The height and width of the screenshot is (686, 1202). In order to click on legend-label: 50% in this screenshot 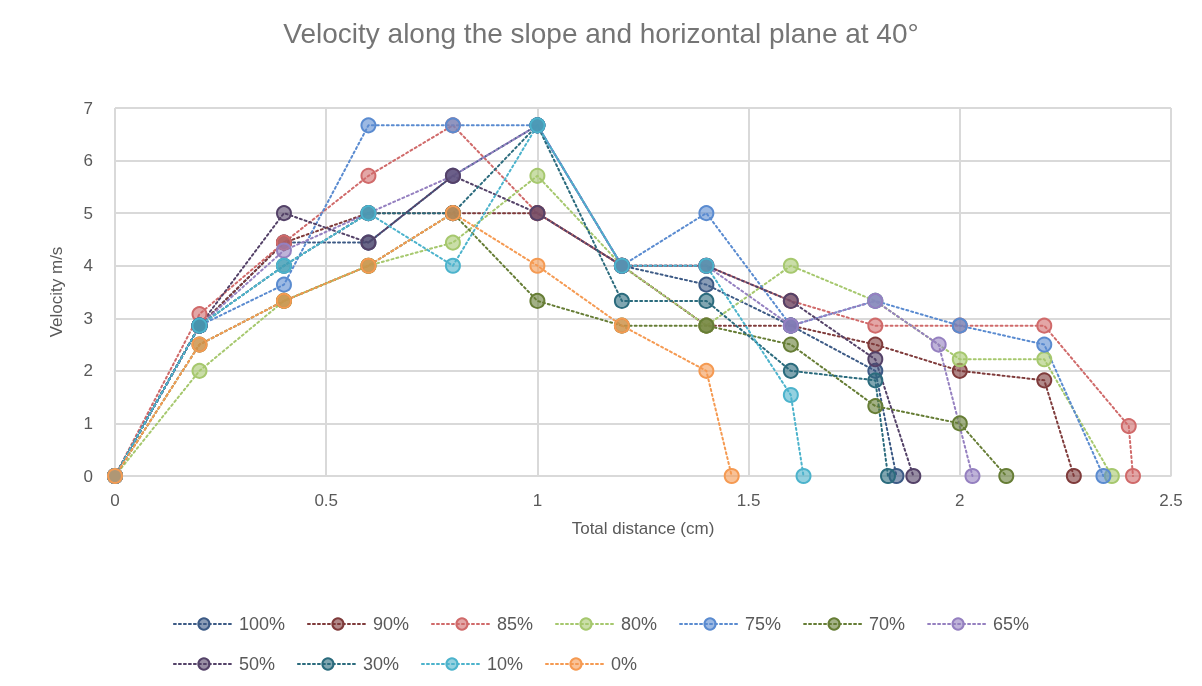, I will do `click(256, 664)`.